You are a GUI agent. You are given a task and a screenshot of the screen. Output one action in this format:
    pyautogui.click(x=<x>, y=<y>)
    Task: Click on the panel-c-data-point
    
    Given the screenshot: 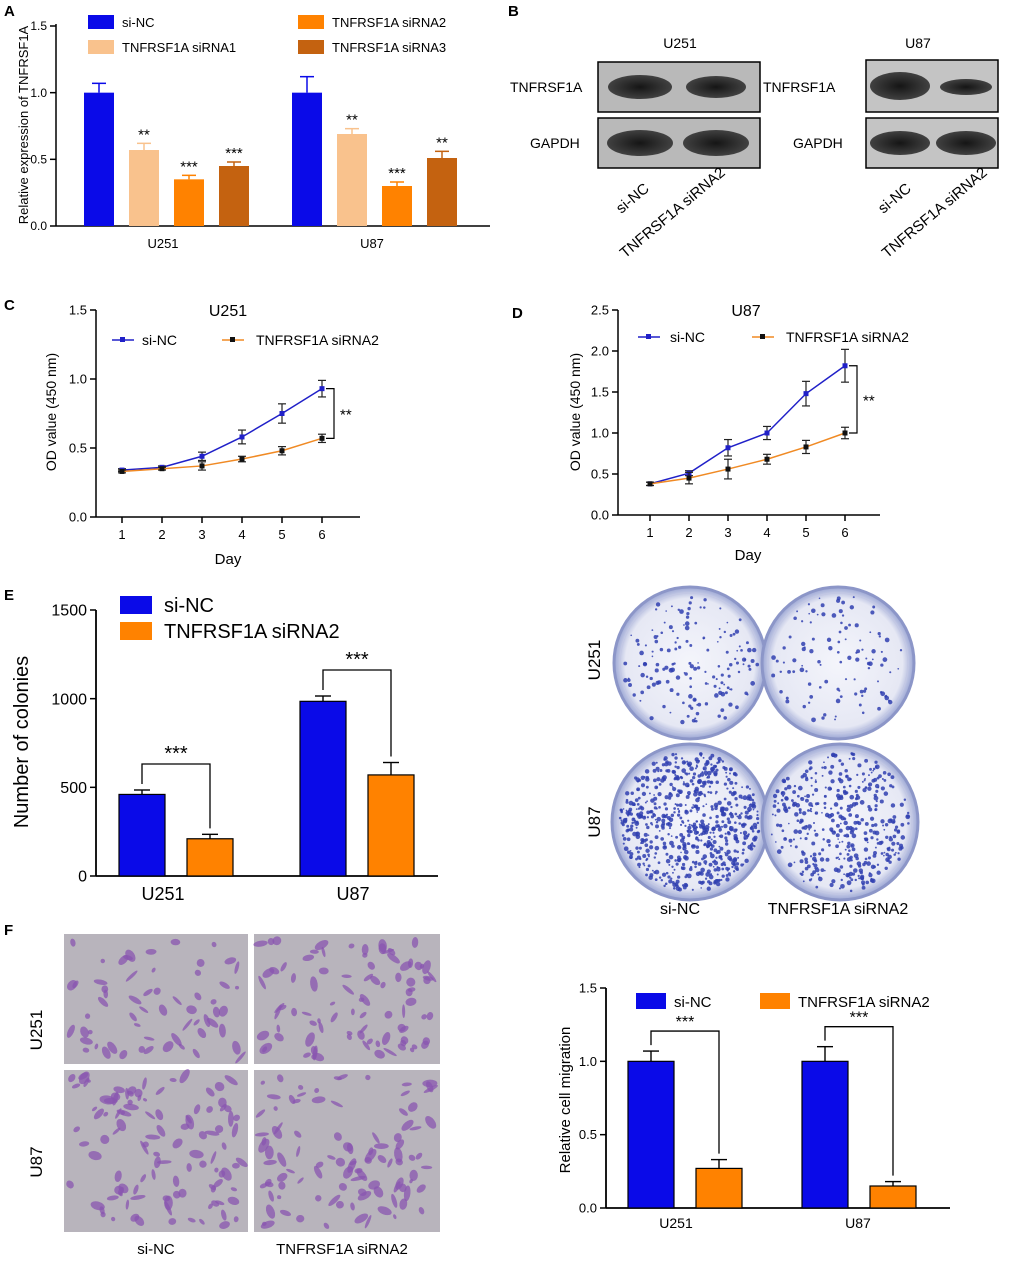 What is the action you would take?
    pyautogui.click(x=282, y=413)
    